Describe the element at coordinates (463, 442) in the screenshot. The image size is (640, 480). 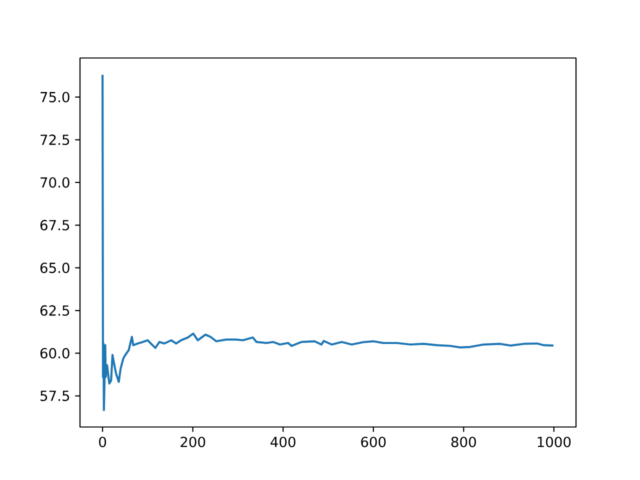
I see `x-tick-label: 800` at that location.